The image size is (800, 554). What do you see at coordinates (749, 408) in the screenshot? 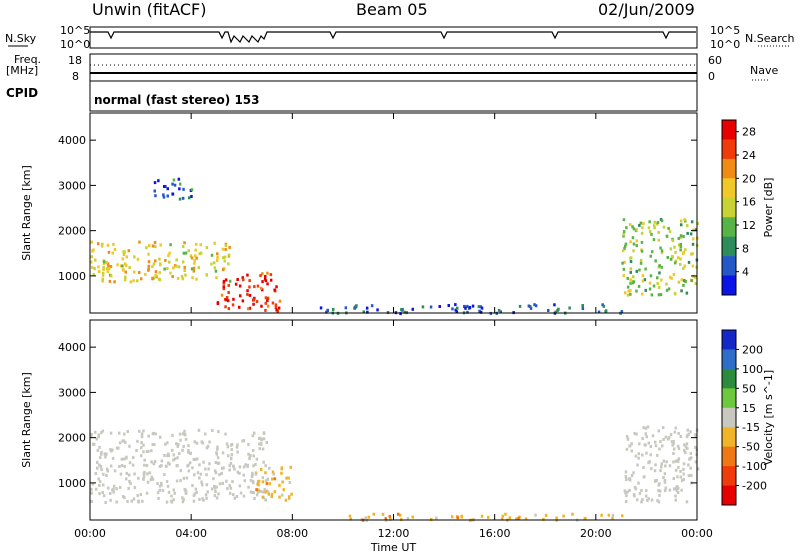
I see `velocity-colorbar-label: 15` at bounding box center [749, 408].